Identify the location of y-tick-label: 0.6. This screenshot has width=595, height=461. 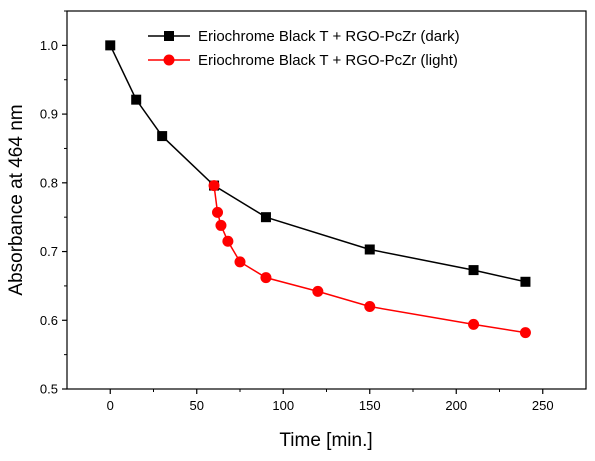
(49, 320).